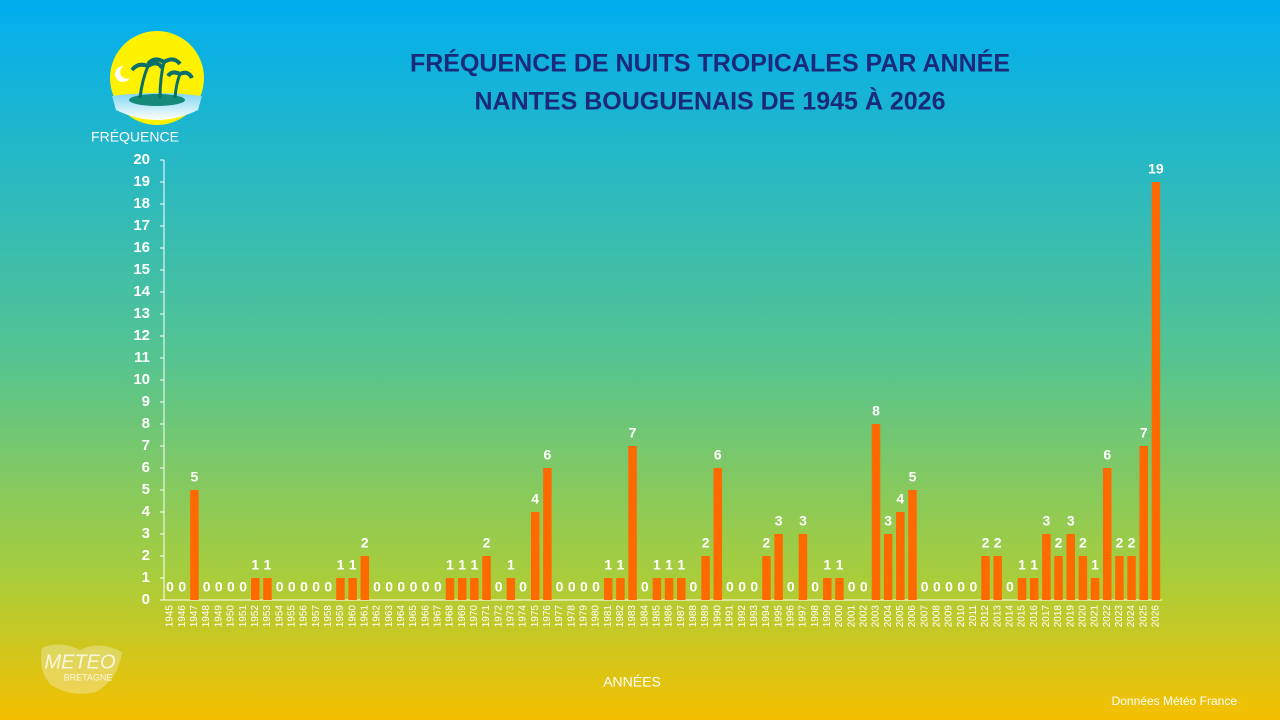 Image resolution: width=1280 pixels, height=720 pixels. I want to click on x-tick-label: 1959, so click(340, 616).